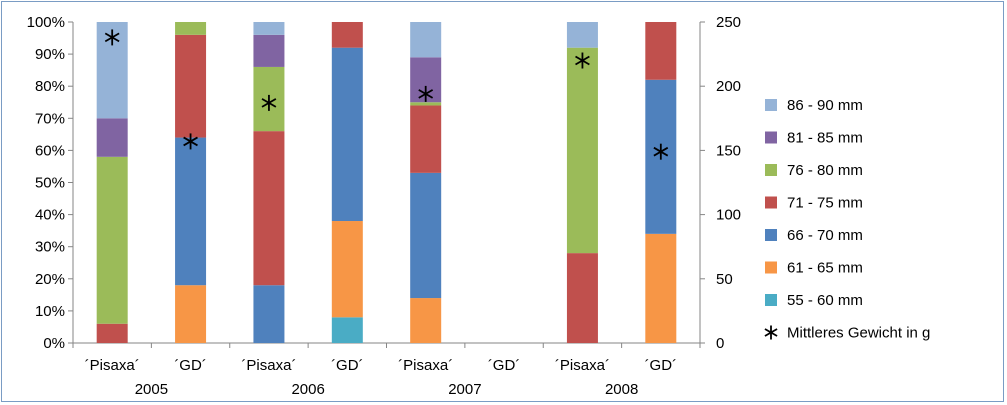 Image resolution: width=1007 pixels, height=405 pixels. Describe the element at coordinates (50, 311) in the screenshot. I see `y-left-tick-label: 10%` at that location.